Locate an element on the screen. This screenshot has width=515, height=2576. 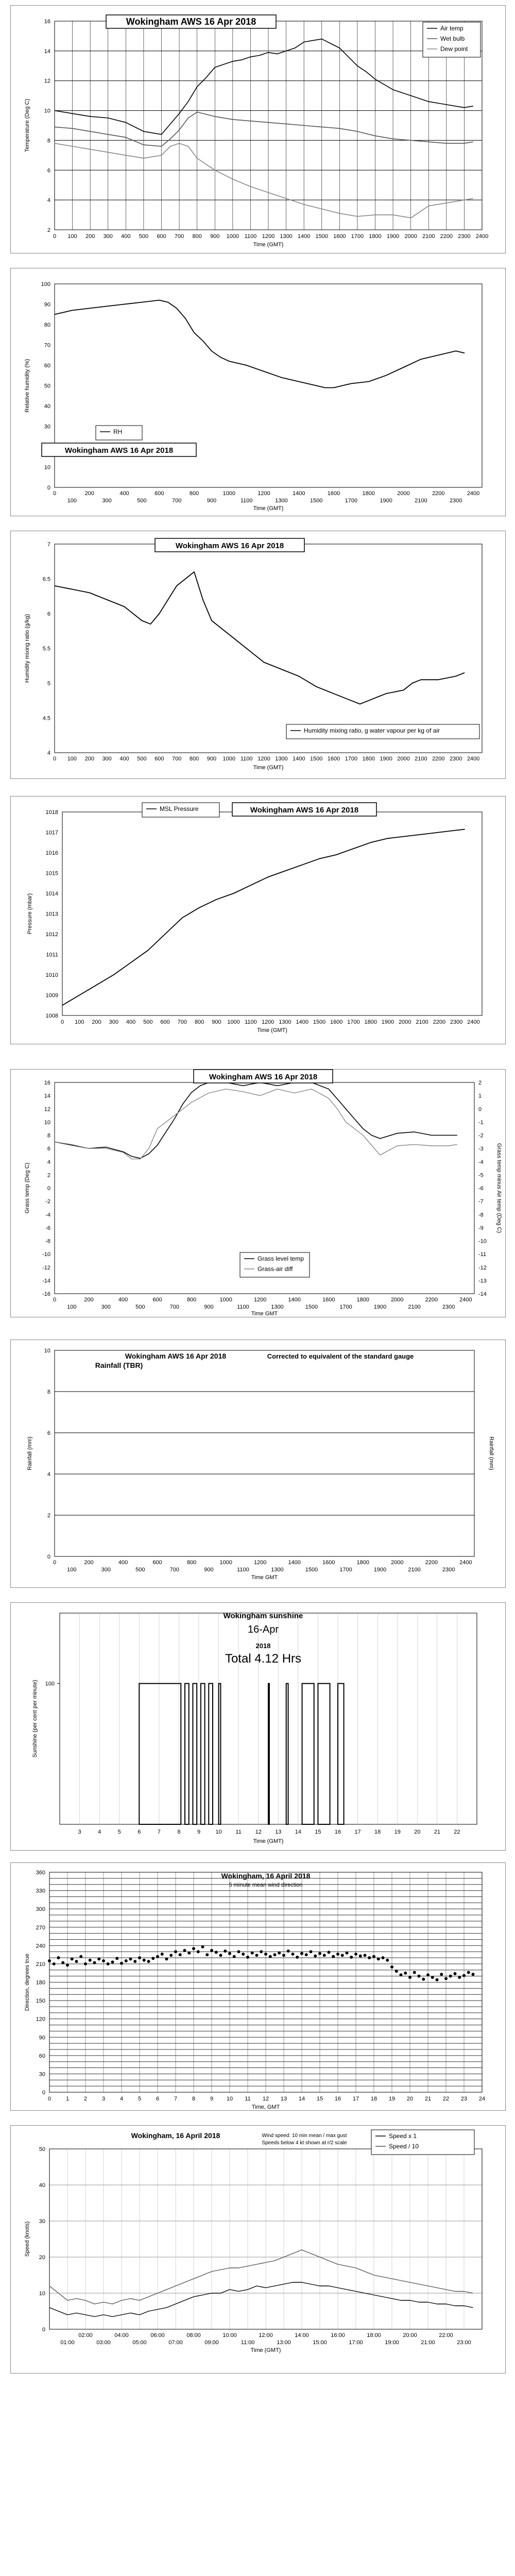
y-tick-label: -10 is located at coordinates (482, 1242).